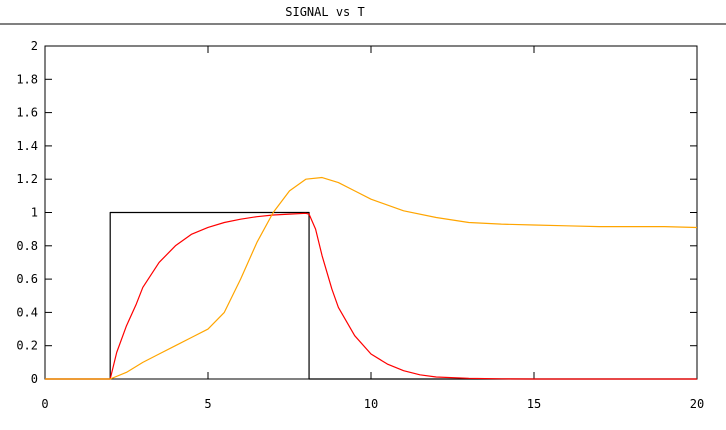 This screenshot has height=430, width=726. I want to click on x-tick-label: 10, so click(371, 404).